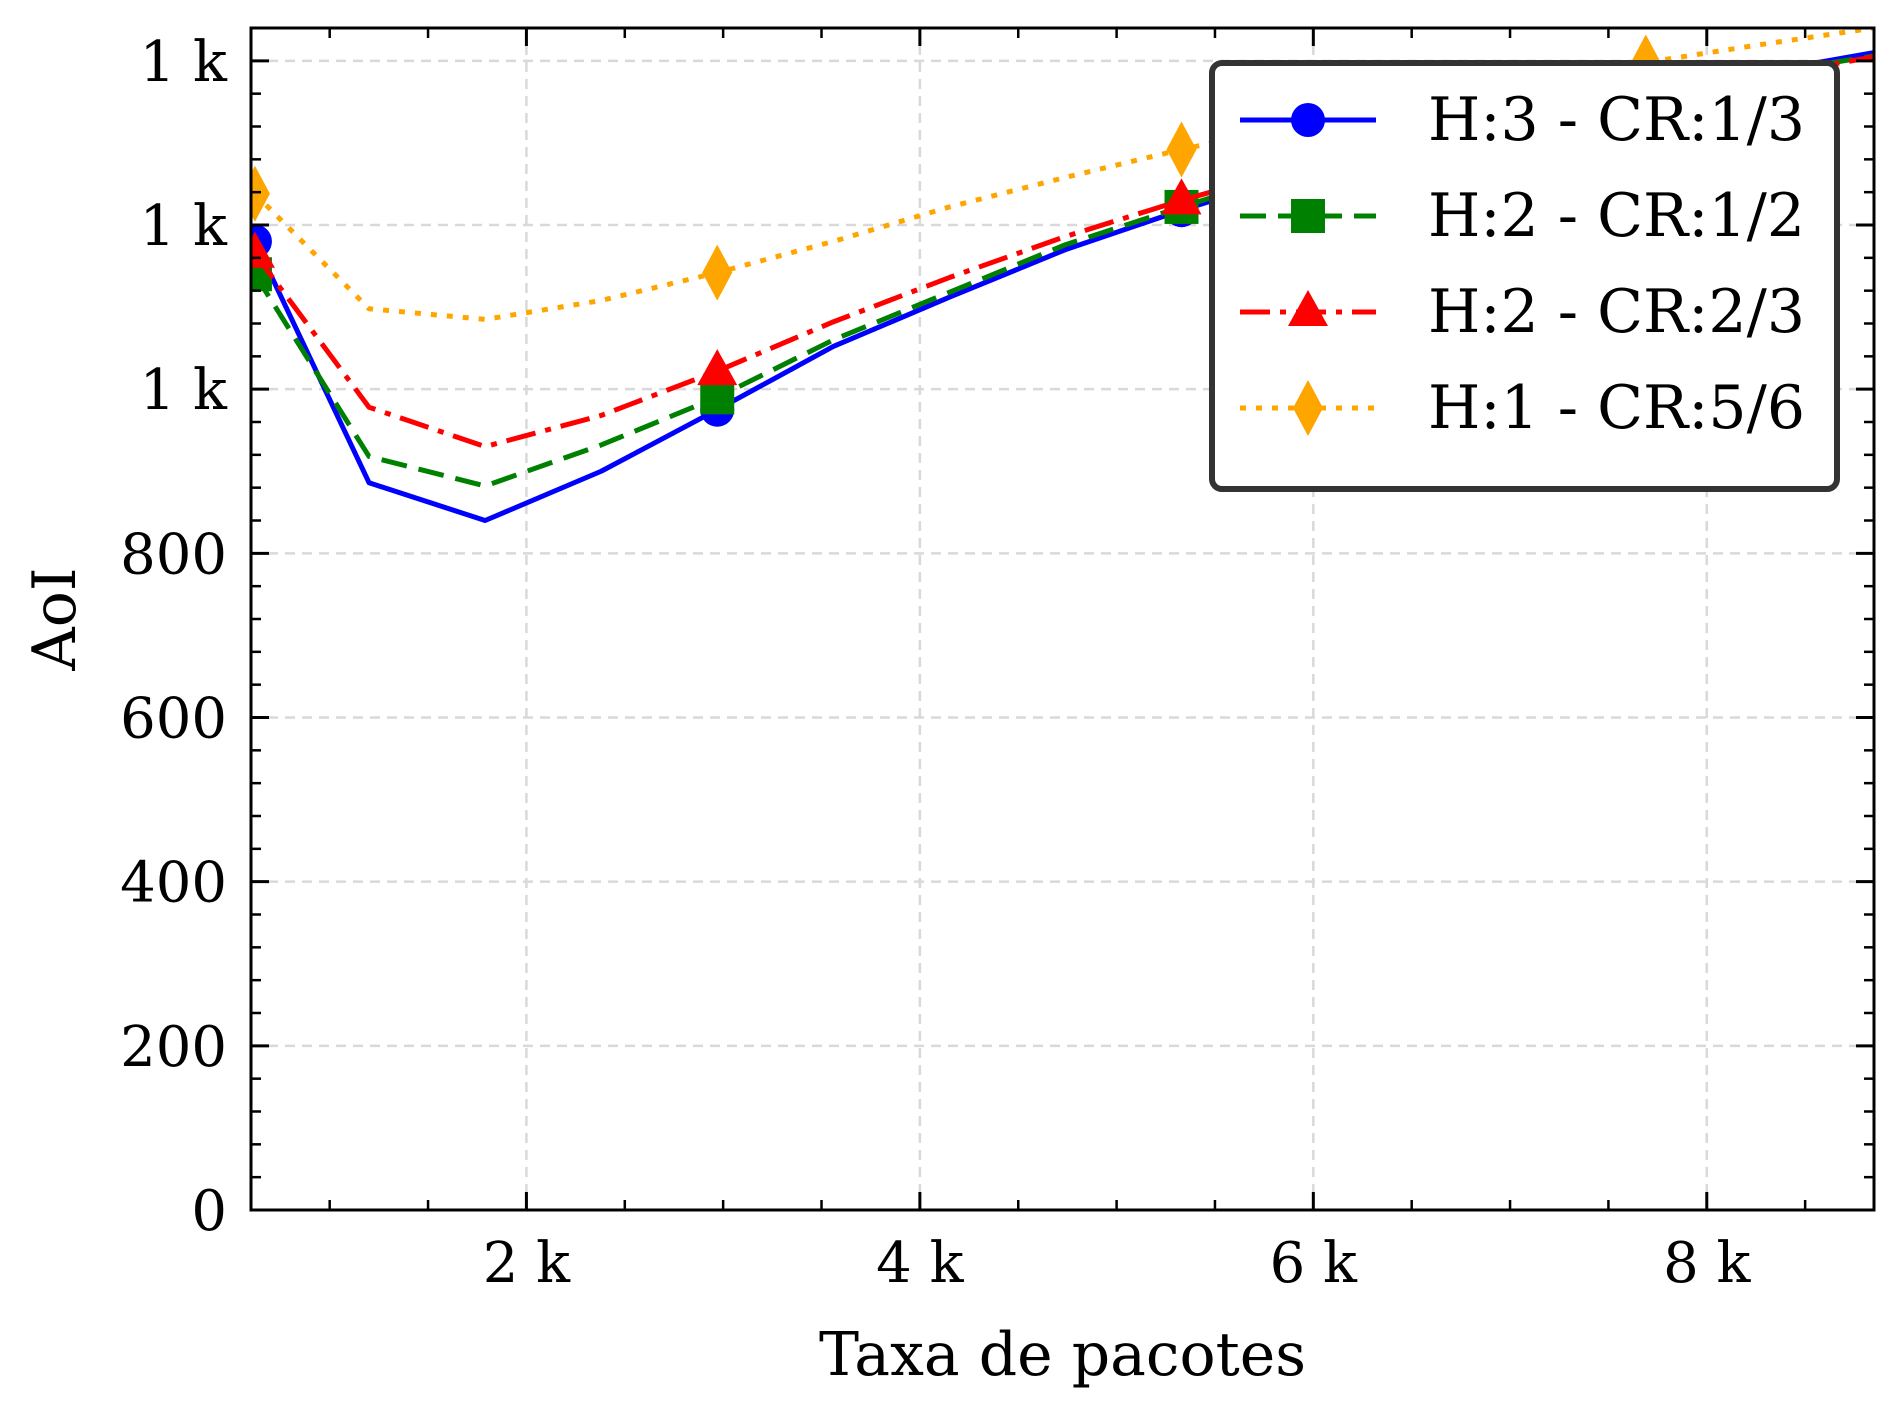 Image resolution: width=1896 pixels, height=1416 pixels. What do you see at coordinates (1062, 1355) in the screenshot?
I see `x-axis-title: Taxa de pacotes` at bounding box center [1062, 1355].